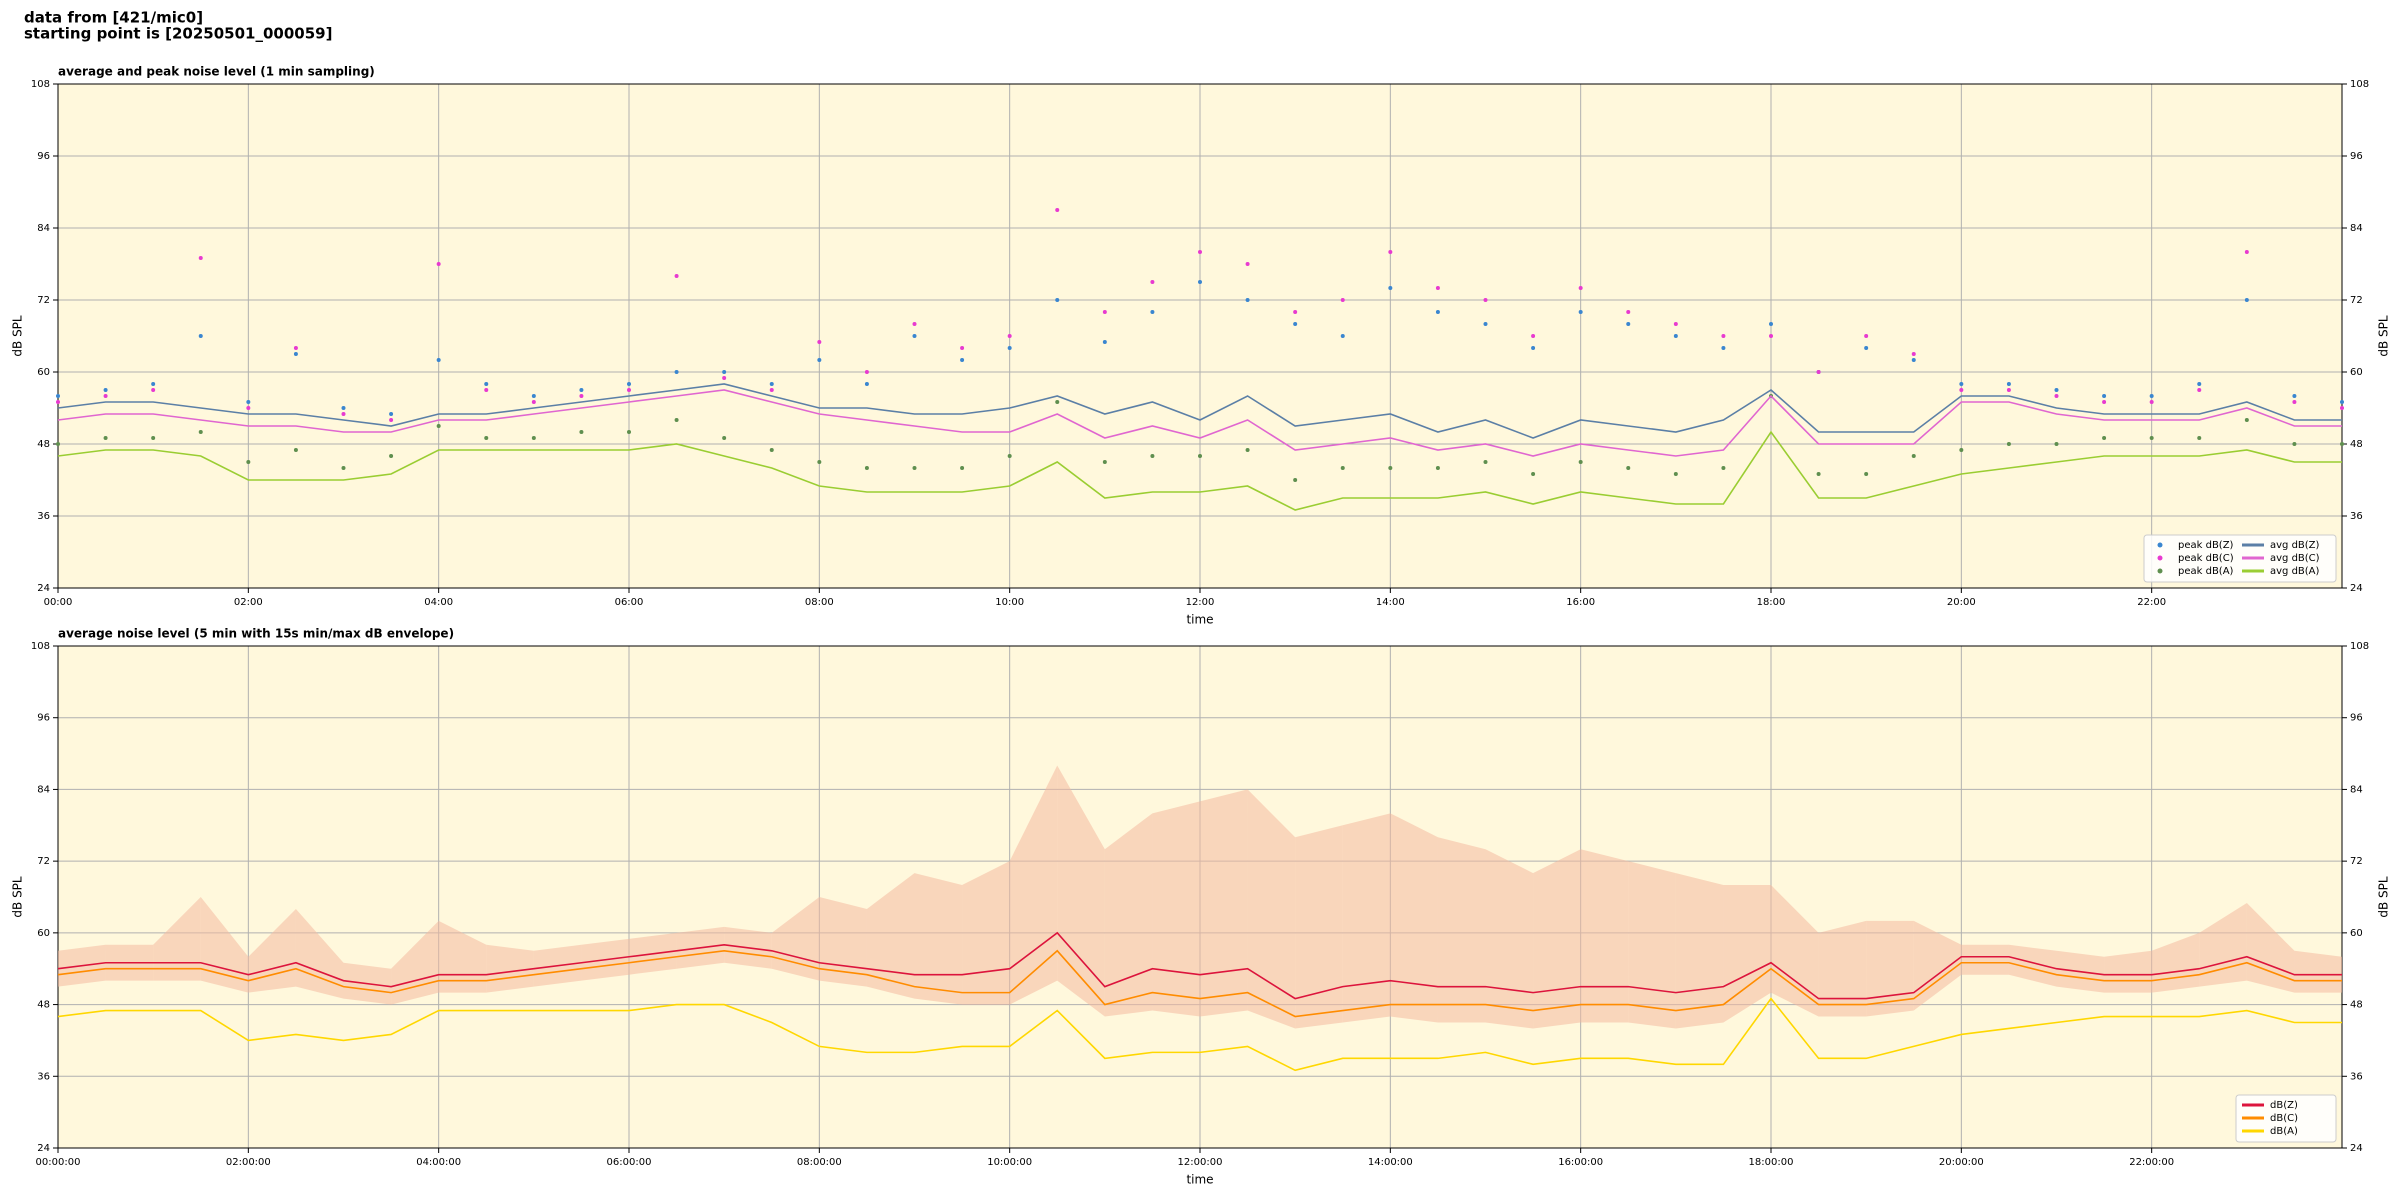  What do you see at coordinates (1390, 1162) in the screenshot?
I see `x-tick-label: 14:00:00` at bounding box center [1390, 1162].